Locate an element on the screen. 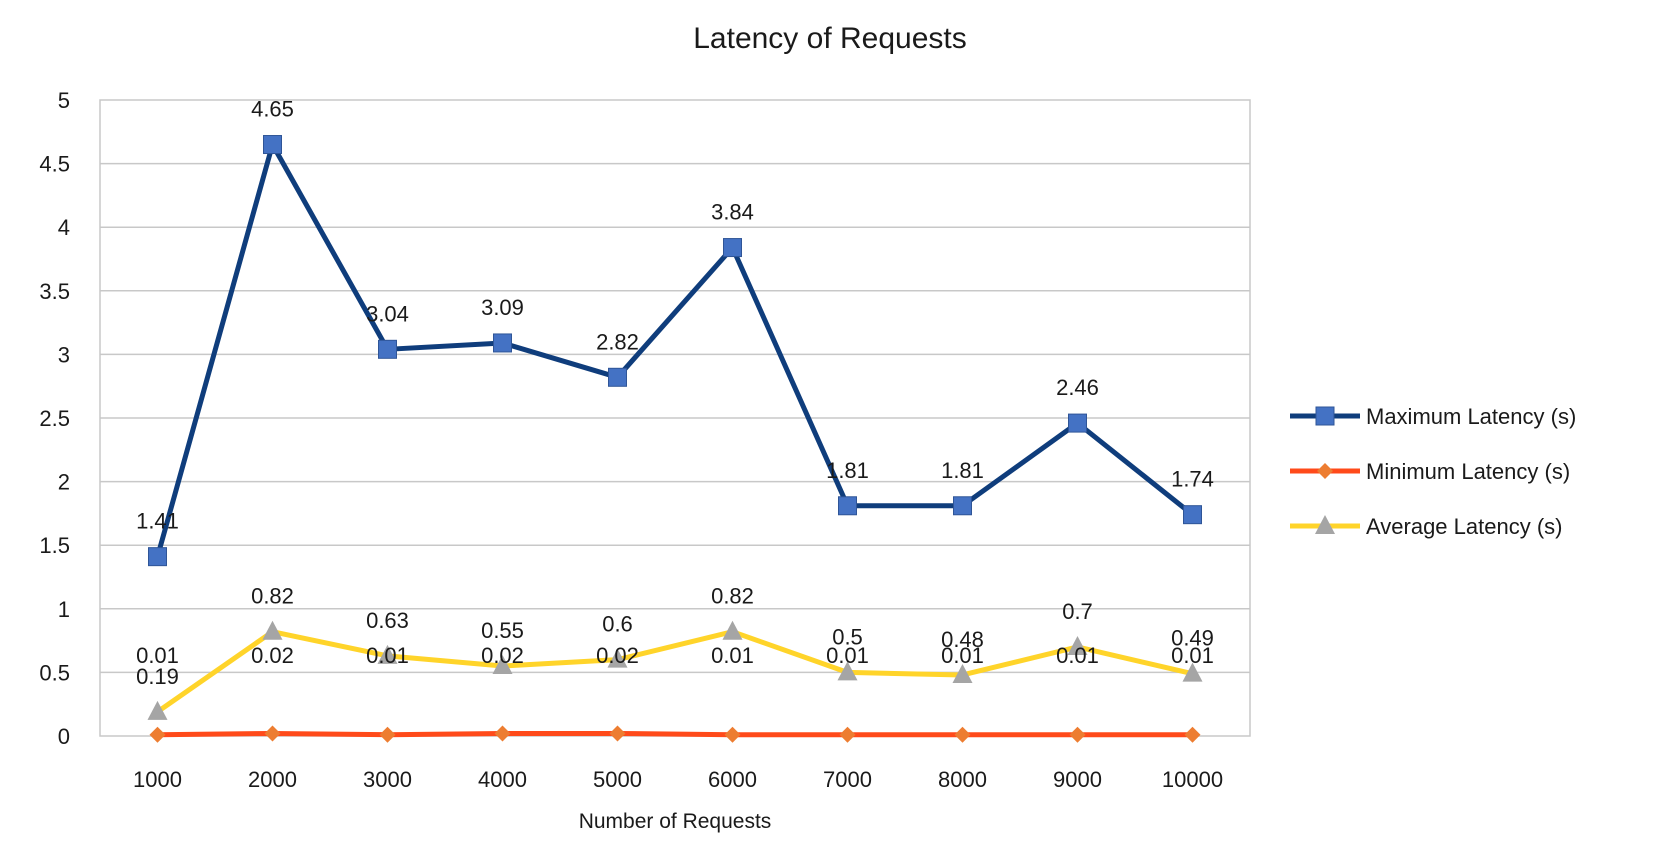 Image resolution: width=1659 pixels, height=868 pixels. y-tick-label: 1 is located at coordinates (64, 609).